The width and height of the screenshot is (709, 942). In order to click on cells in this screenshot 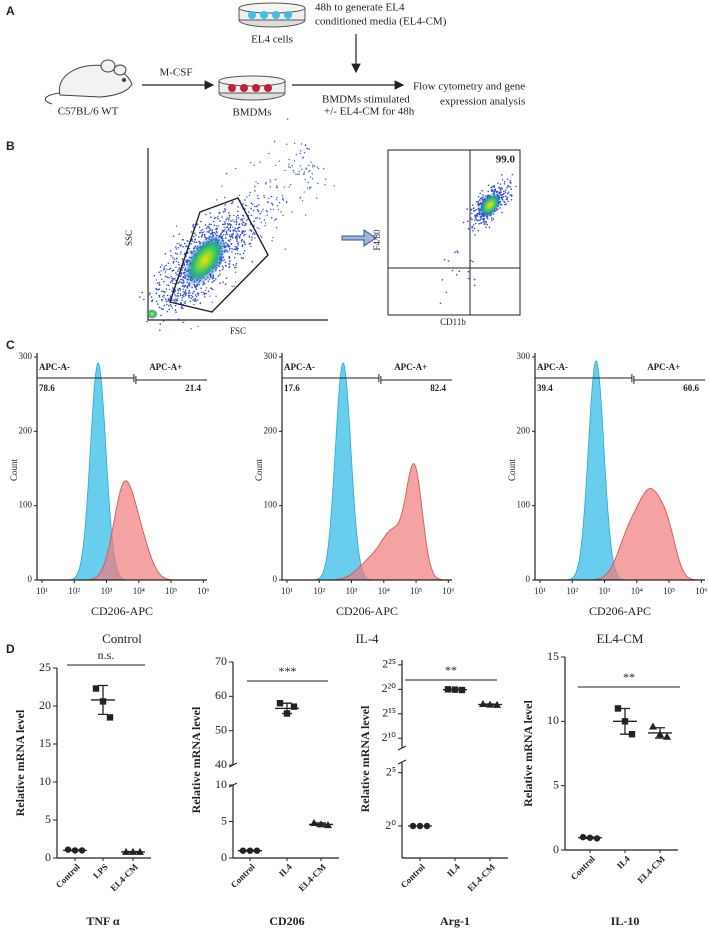, I will do `click(270, 15)`.